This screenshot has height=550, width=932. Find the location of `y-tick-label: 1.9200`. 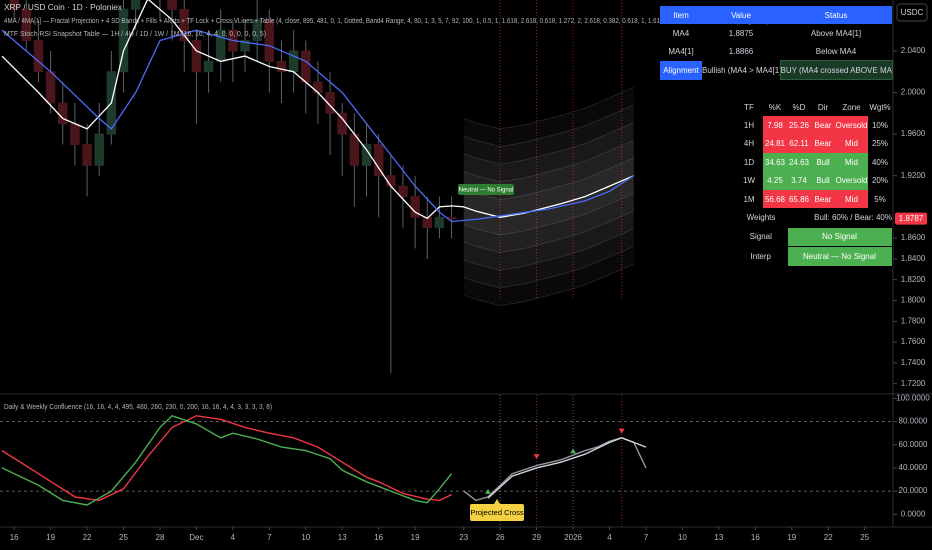

y-tick-label: 1.9200 is located at coordinates (913, 175).